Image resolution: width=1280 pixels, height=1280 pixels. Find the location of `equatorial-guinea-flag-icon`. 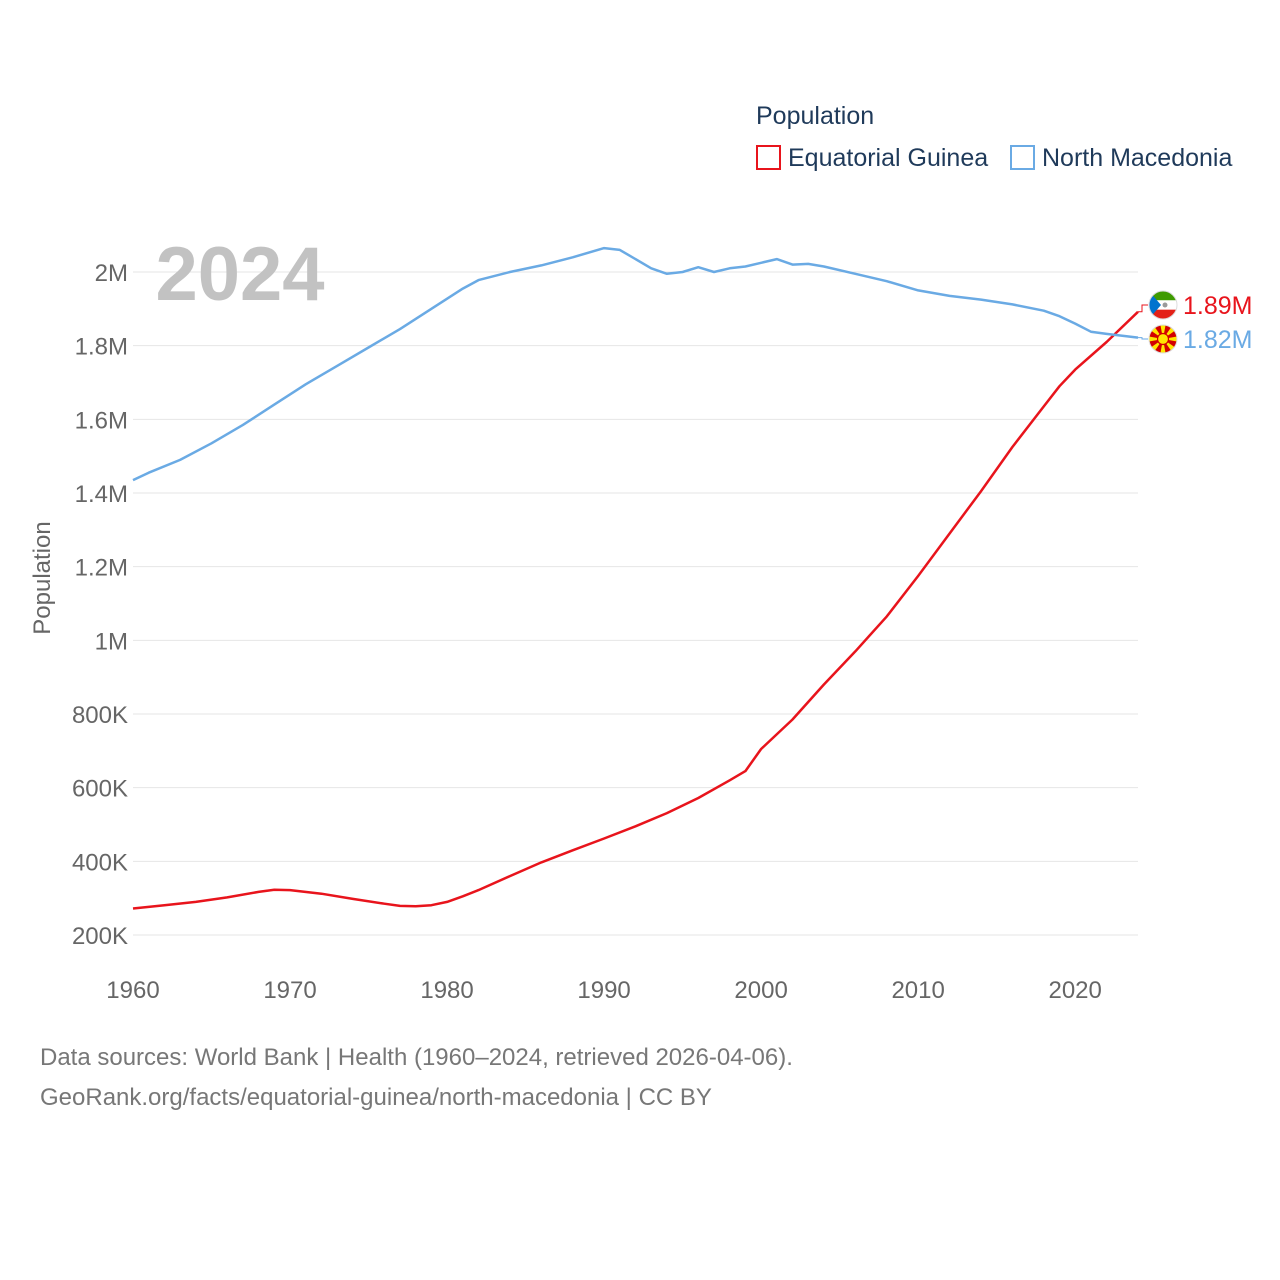

equatorial-guinea-flag-icon is located at coordinates (1163, 305).